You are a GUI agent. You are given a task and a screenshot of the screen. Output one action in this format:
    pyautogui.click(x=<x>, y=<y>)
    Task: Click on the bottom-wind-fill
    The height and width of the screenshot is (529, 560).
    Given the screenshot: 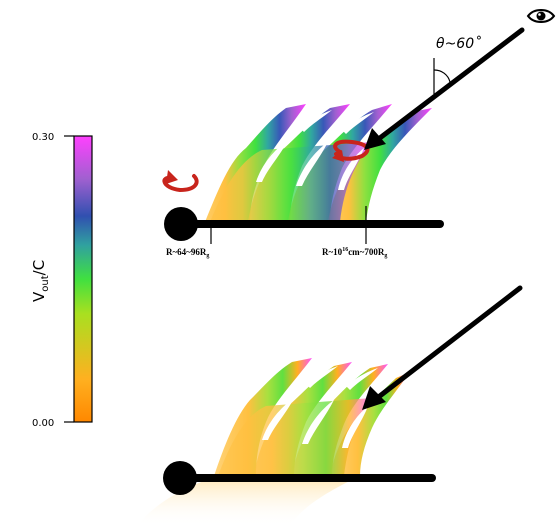 What is the action you would take?
    pyautogui.click(x=295, y=437)
    